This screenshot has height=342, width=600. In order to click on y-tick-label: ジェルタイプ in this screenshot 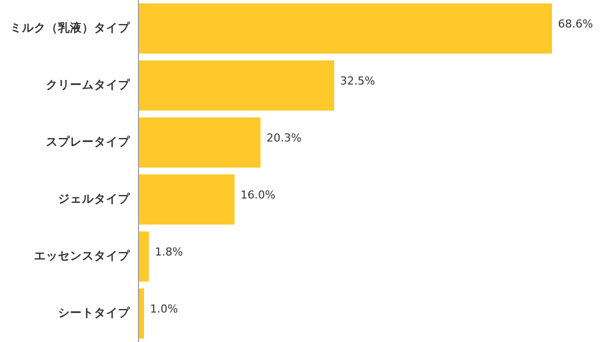, I will do `click(94, 199)`.